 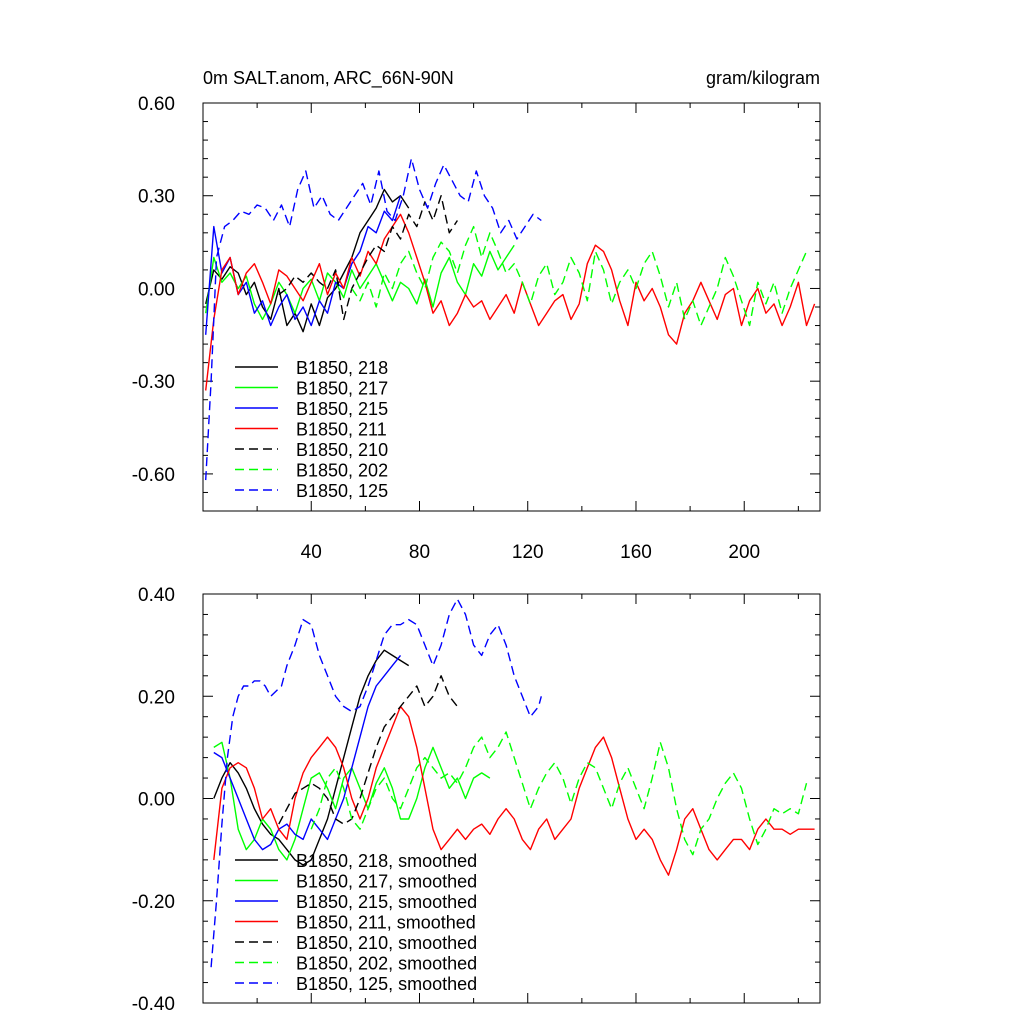 I want to click on legend-label: B1850, 202, so click(x=342, y=471).